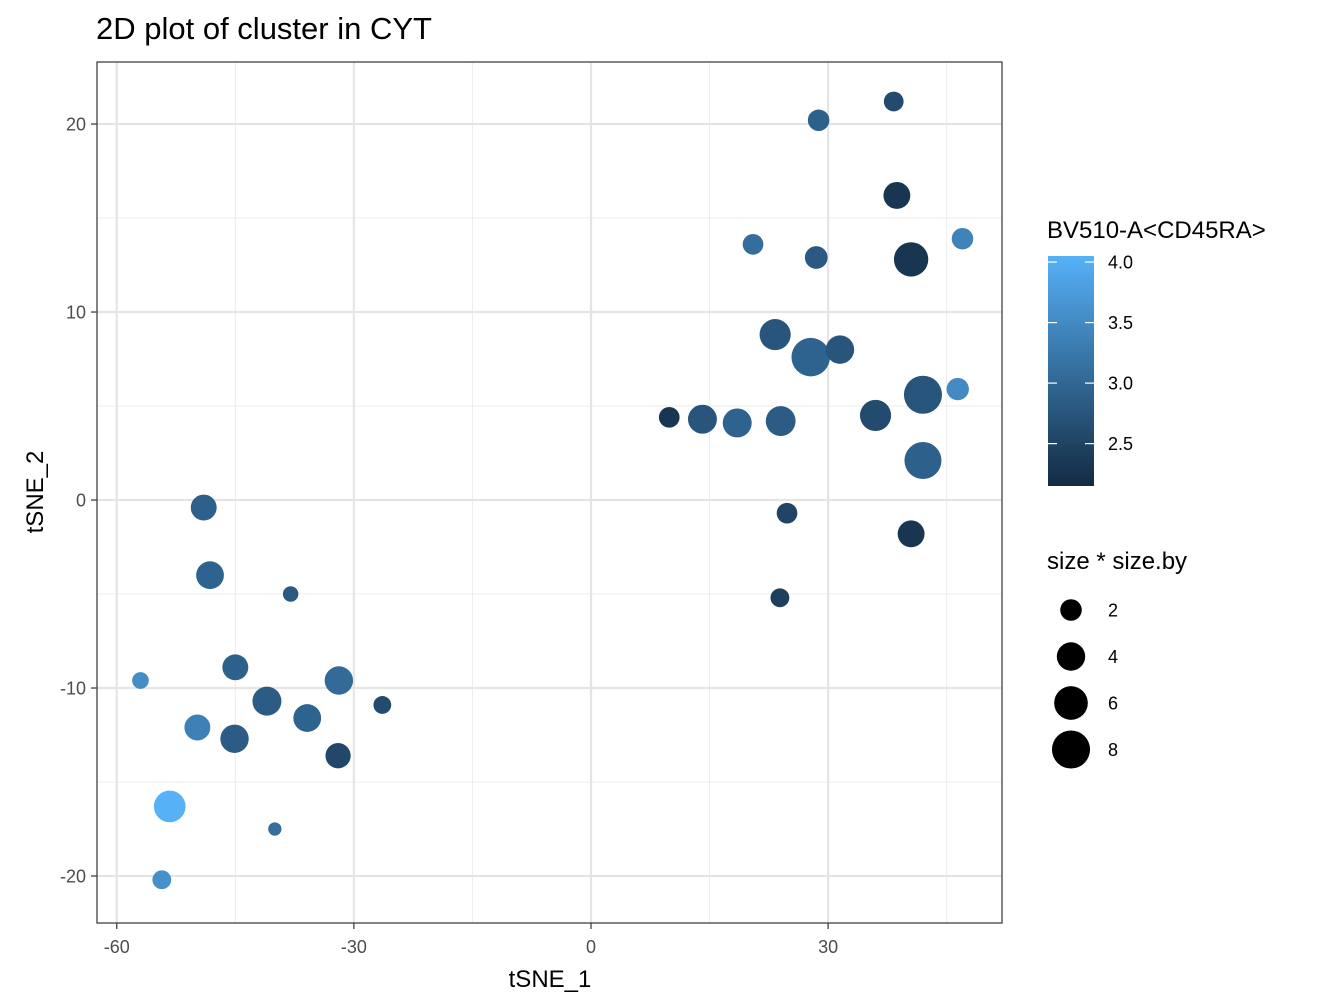  What do you see at coordinates (1120, 263) in the screenshot?
I see `colorbar-tick-label: 4.0` at bounding box center [1120, 263].